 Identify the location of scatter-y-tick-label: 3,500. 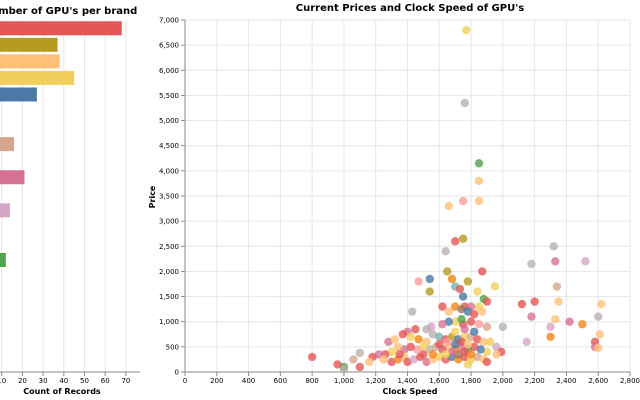
(169, 197).